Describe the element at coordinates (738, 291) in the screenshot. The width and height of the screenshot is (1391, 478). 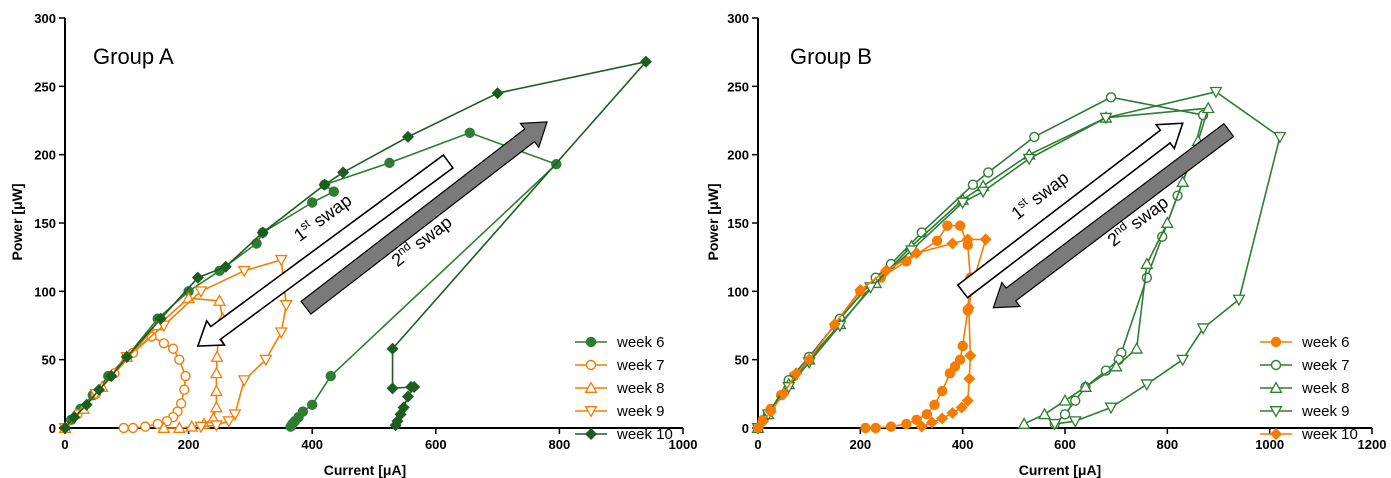
I see `y-tick-label: 100` at that location.